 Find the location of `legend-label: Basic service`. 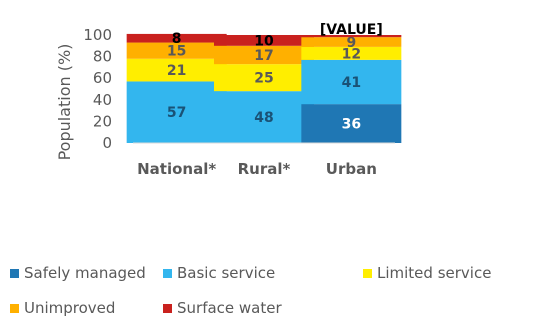

legend-label: Basic service is located at coordinates (226, 273).